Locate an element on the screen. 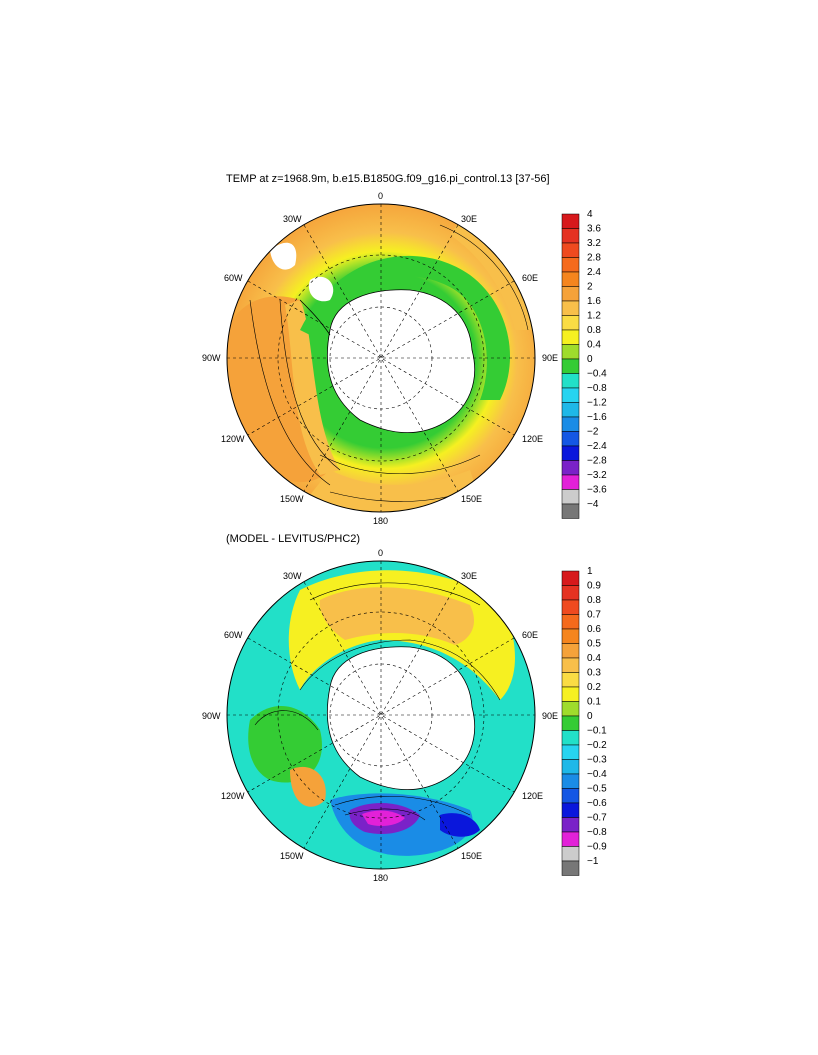 Image resolution: width=818 pixels, height=1055 pixels. p1-colorbar-label: 0.8 is located at coordinates (594, 330).